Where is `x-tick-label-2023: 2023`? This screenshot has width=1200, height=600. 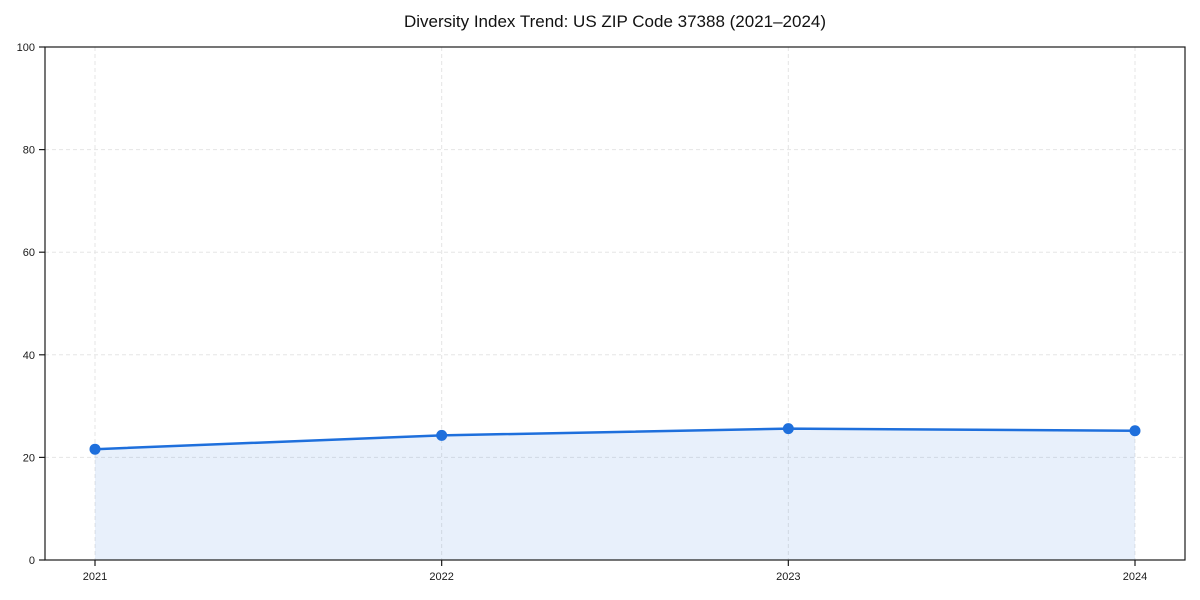 x-tick-label-2023: 2023 is located at coordinates (788, 577).